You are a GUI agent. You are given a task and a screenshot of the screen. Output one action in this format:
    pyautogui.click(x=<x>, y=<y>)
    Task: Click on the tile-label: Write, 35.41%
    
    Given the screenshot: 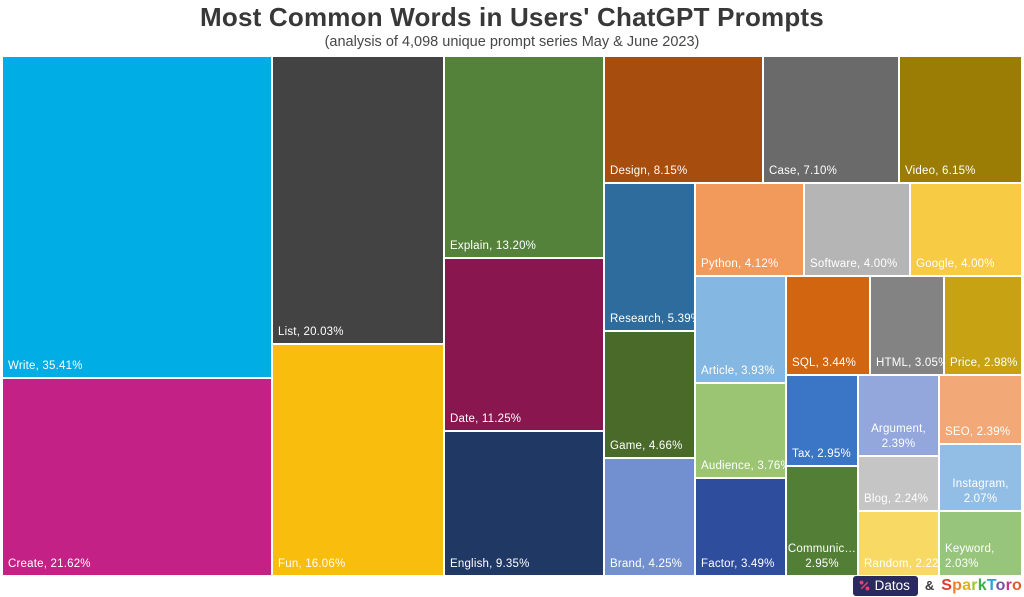 What is the action you would take?
    pyautogui.click(x=45, y=366)
    